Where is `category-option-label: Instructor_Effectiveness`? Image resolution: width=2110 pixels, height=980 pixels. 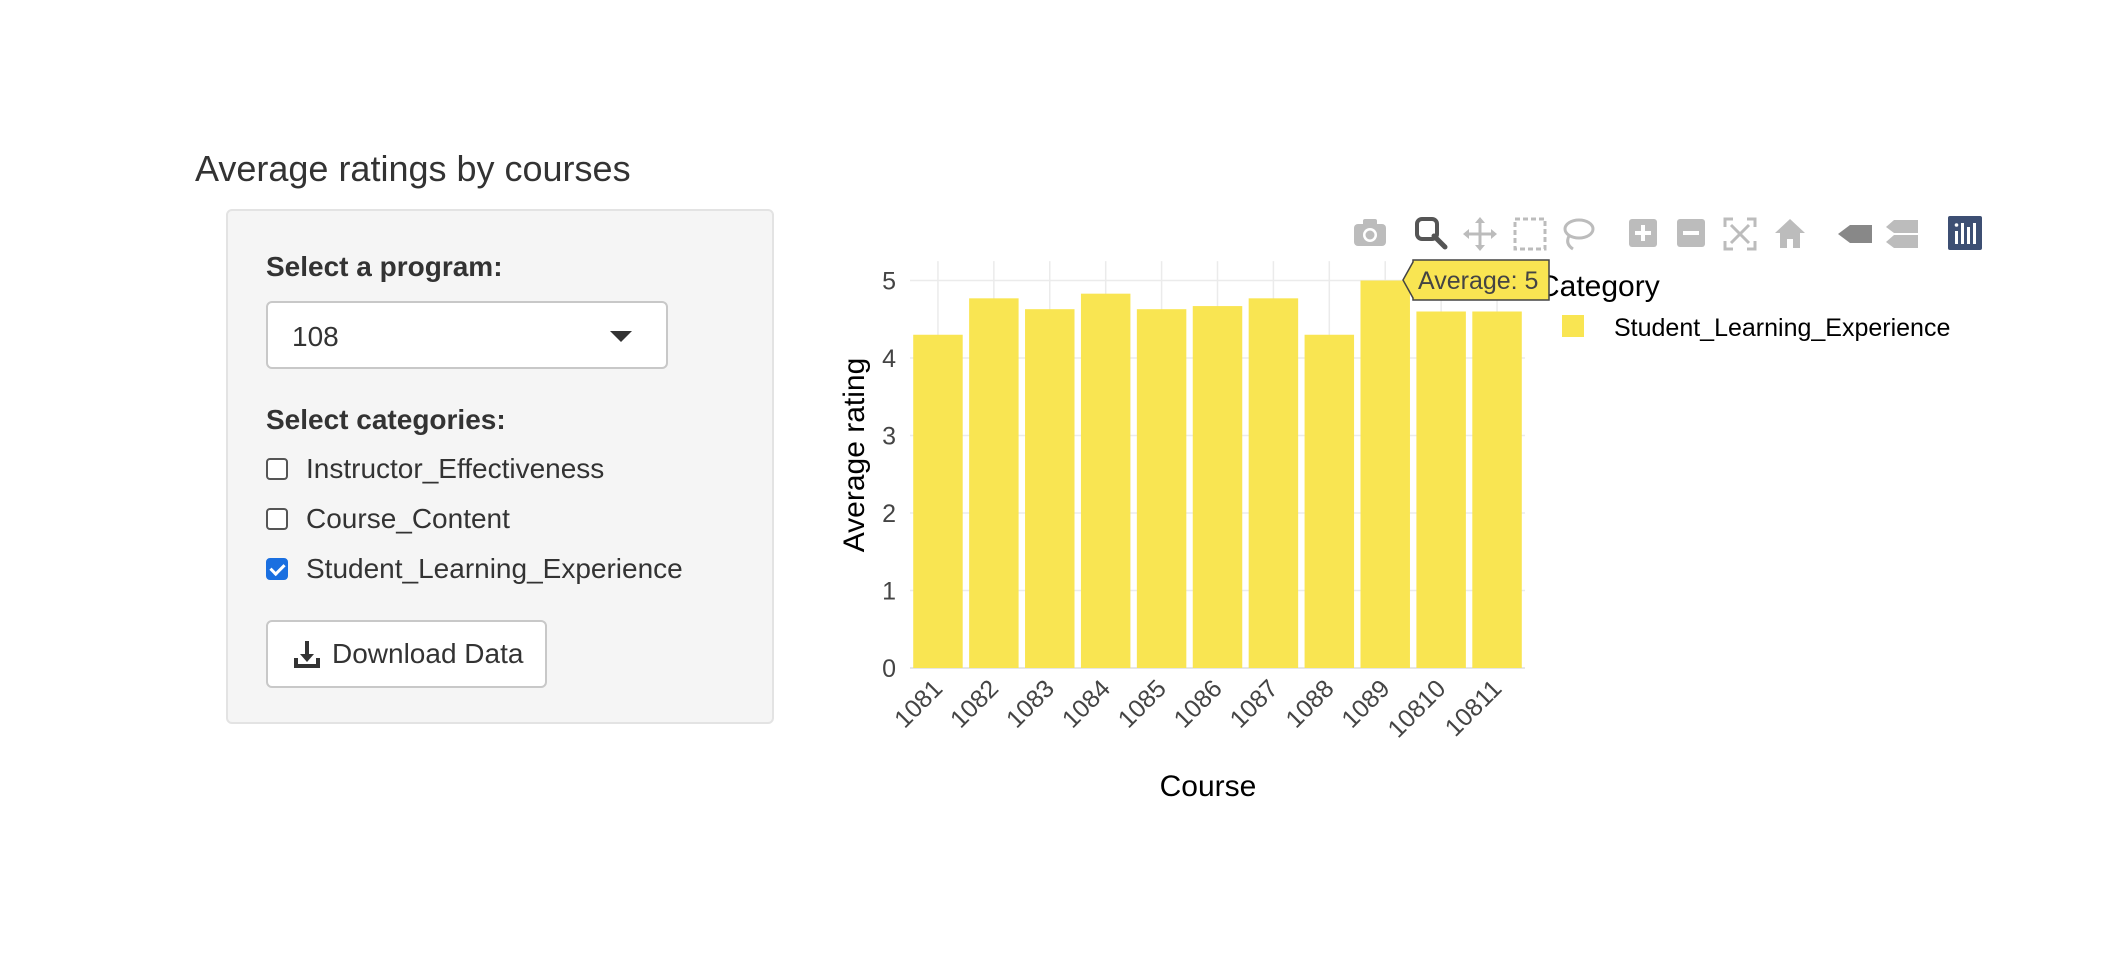
category-option-label: Instructor_Effectiveness is located at coordinates (455, 468).